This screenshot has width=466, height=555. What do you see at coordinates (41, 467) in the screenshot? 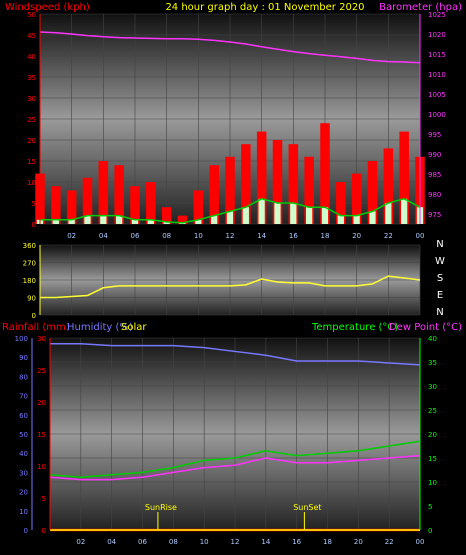
I see `rain-tick-label: 10` at bounding box center [41, 467].